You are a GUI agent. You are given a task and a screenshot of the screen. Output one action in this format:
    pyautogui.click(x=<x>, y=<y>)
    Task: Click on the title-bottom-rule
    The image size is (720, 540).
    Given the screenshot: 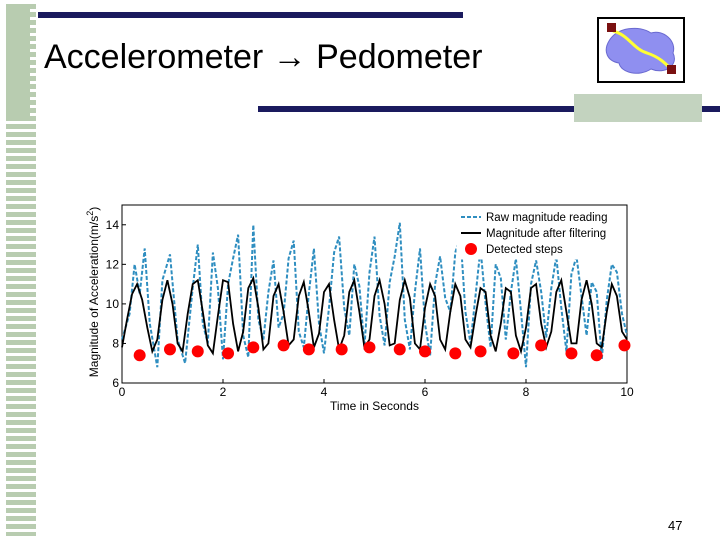 What is the action you would take?
    pyautogui.click(x=489, y=109)
    